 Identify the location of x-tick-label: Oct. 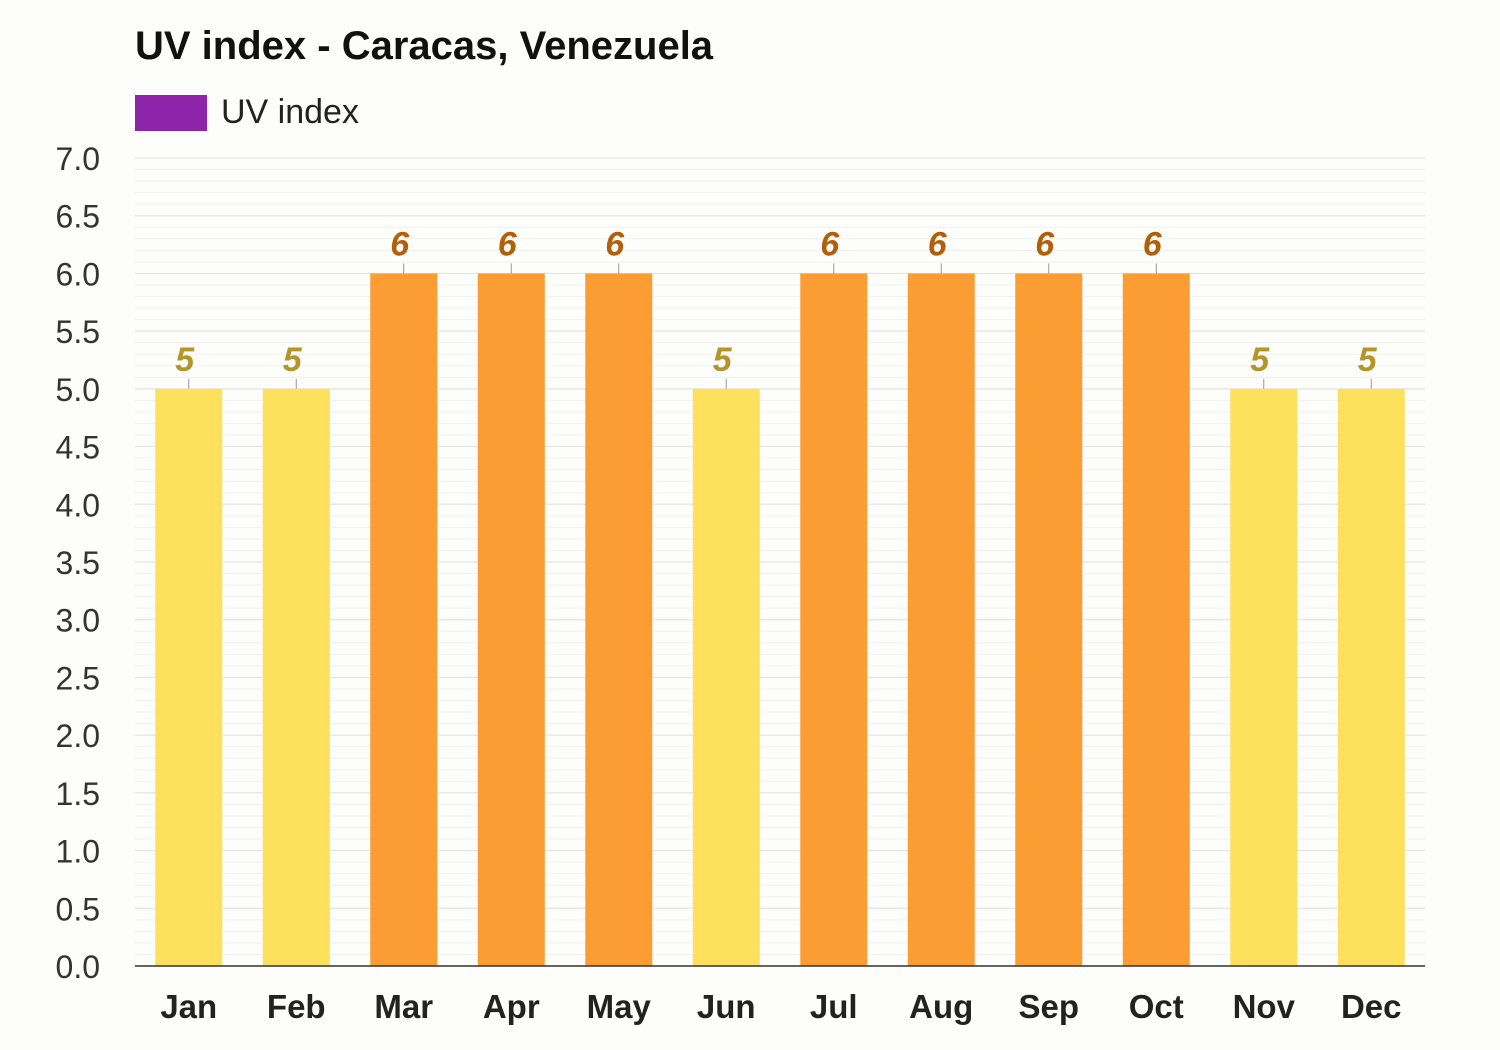
(1156, 1006).